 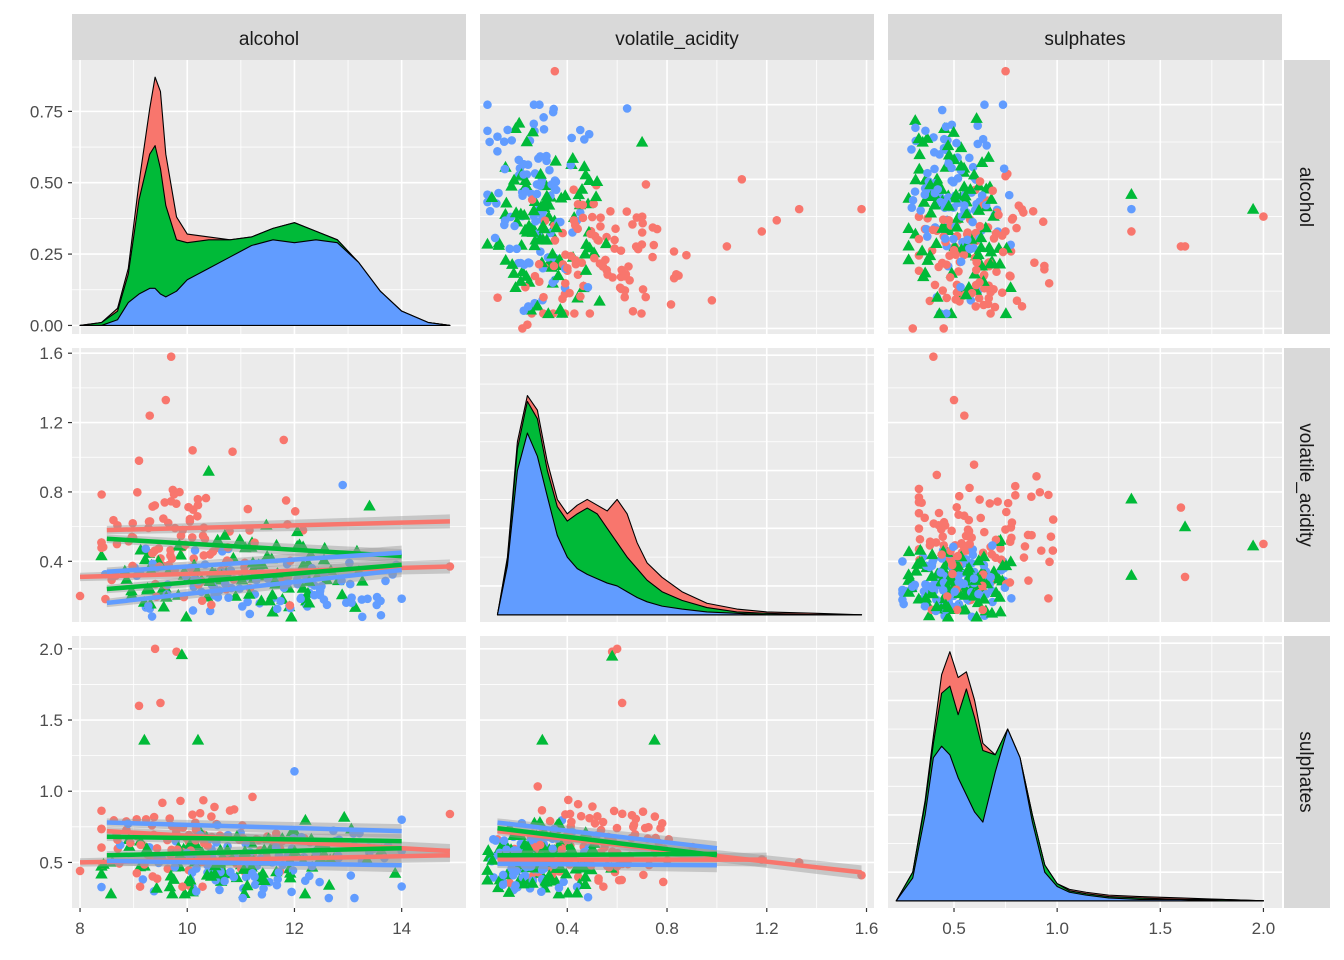 I want to click on strip-label-sulphates: sulphates, so click(x=1084, y=39).